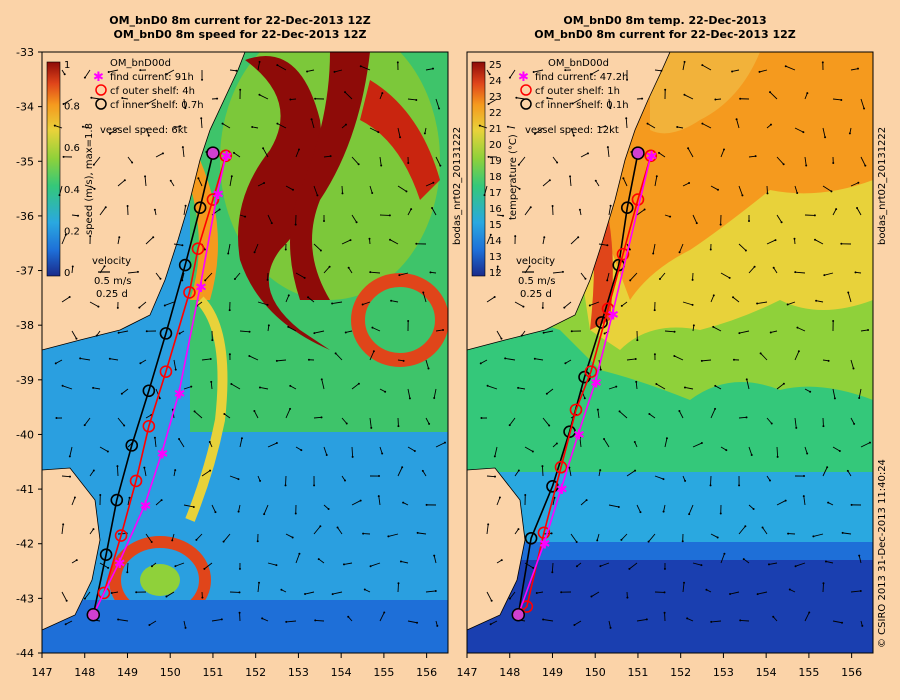 This screenshot has height=700, width=900. What do you see at coordinates (111, 261) in the screenshot?
I see `left-velocity-key-title: velocity` at bounding box center [111, 261].